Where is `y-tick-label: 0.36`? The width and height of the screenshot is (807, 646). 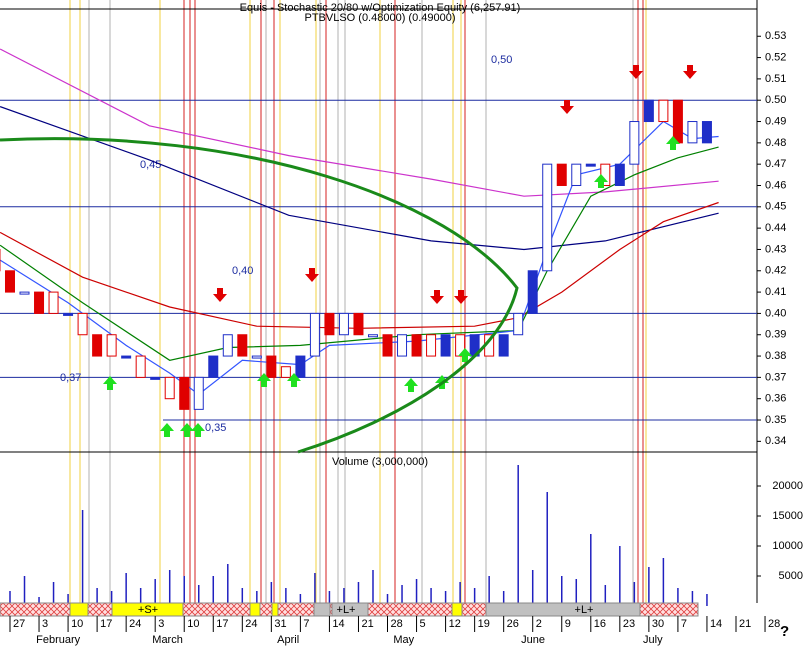
y-tick-label: 0.36 is located at coordinates (775, 399).